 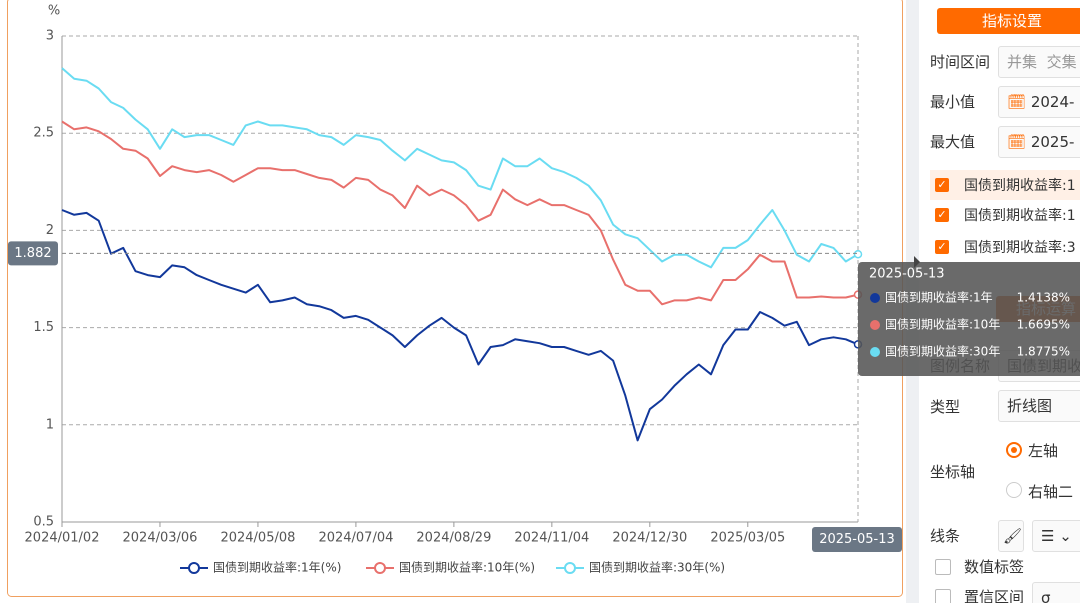 I want to click on settings-button: 指标设置, so click(x=1008, y=21).